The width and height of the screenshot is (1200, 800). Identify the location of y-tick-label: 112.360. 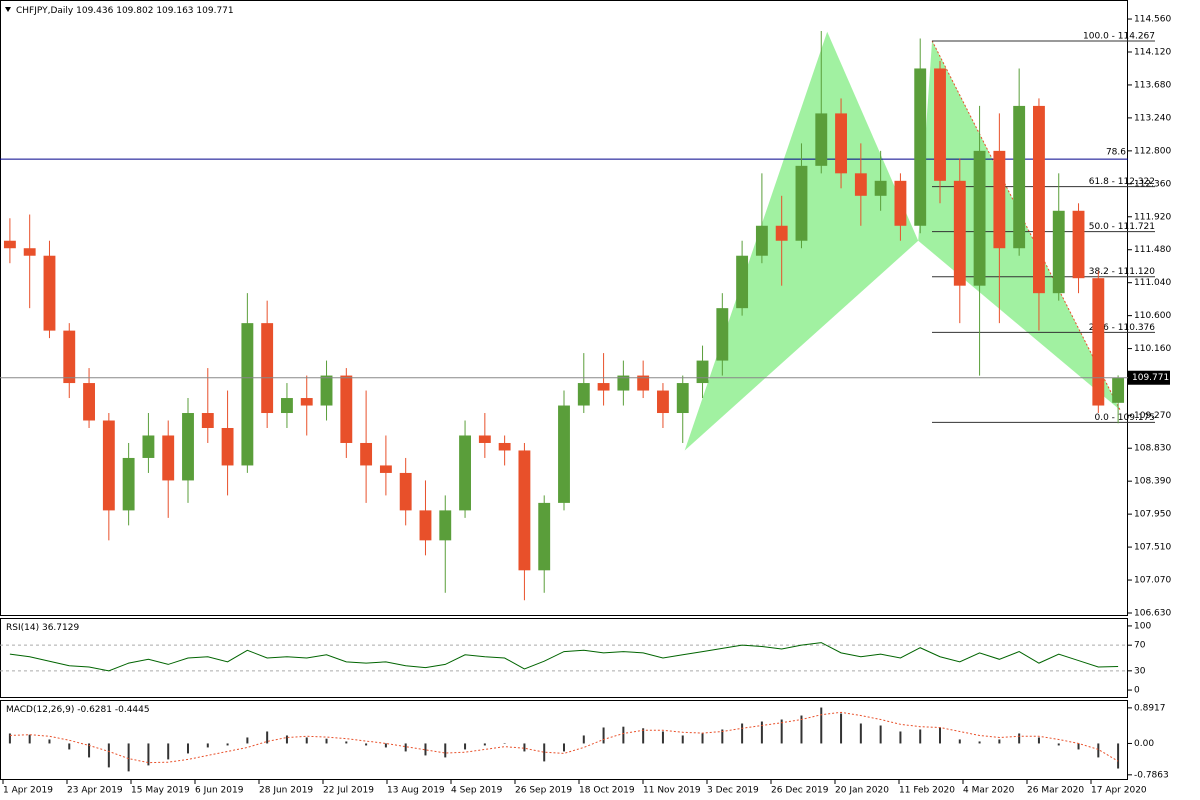
(1152, 184).